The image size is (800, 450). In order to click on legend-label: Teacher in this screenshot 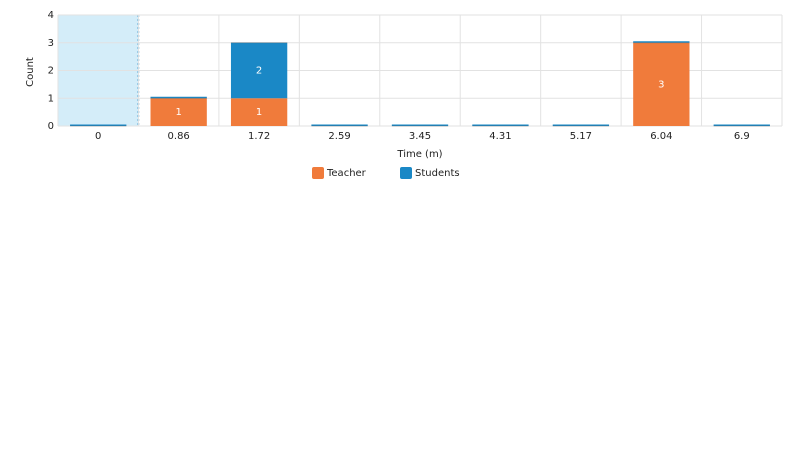, I will do `click(346, 173)`.